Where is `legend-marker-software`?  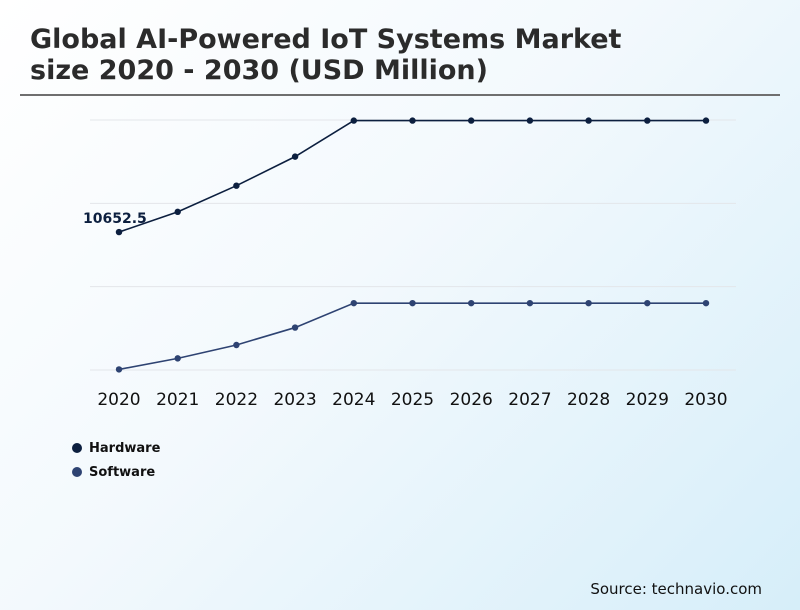
legend-marker-software is located at coordinates (77, 472).